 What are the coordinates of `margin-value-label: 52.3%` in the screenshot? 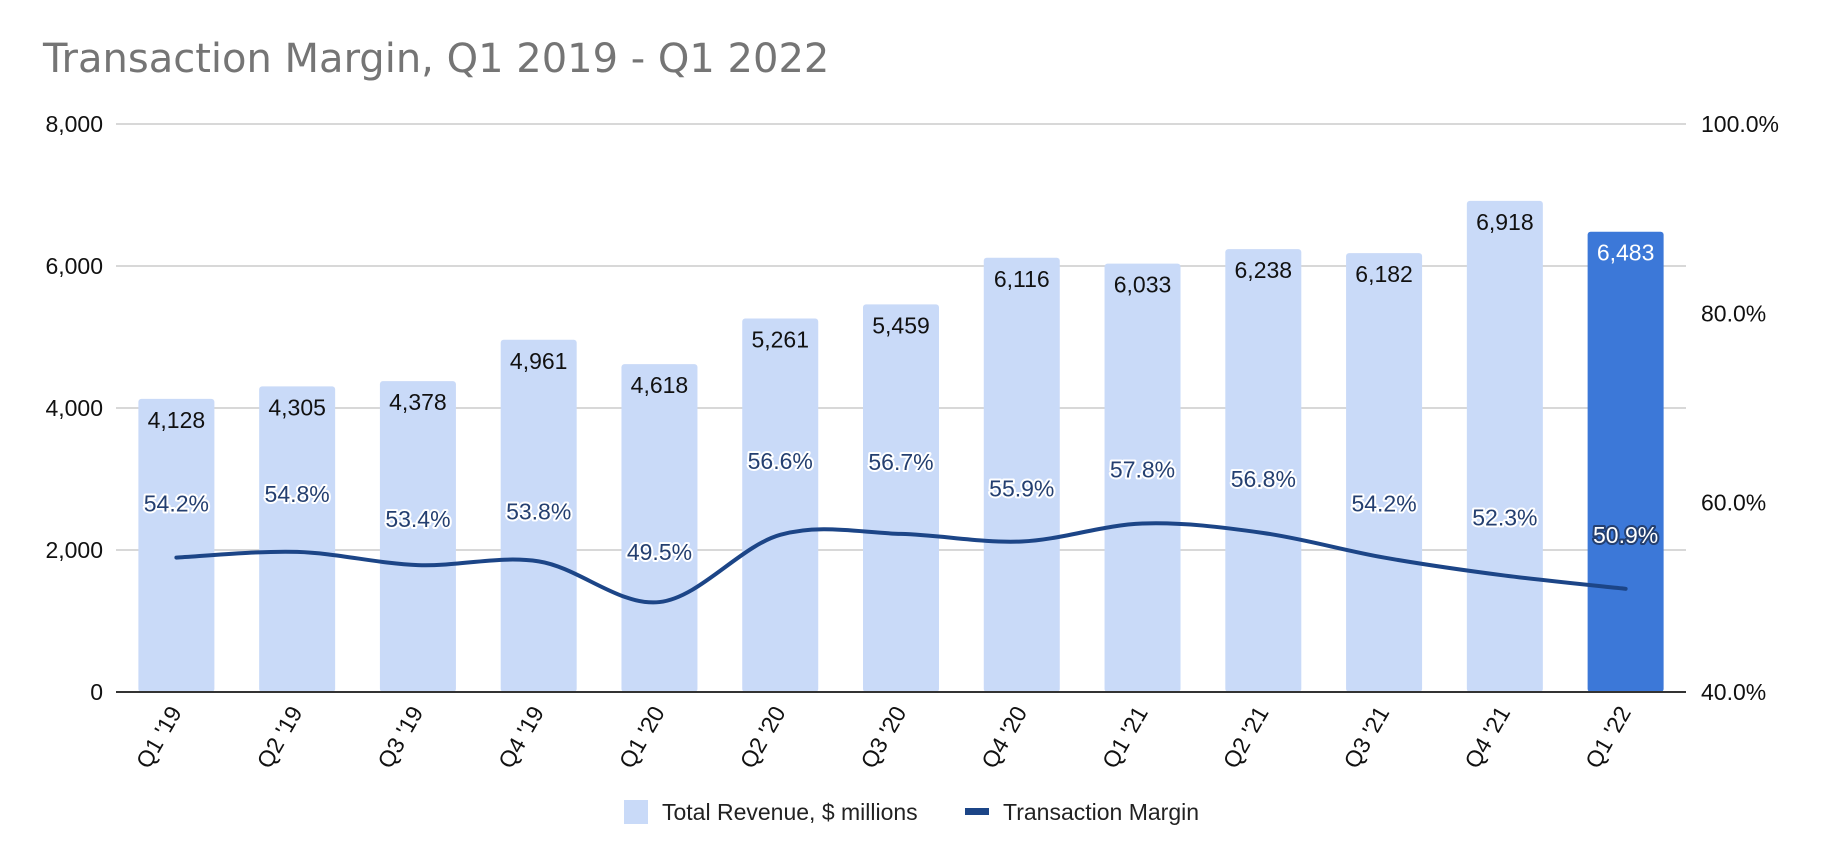 It's located at (1504, 518).